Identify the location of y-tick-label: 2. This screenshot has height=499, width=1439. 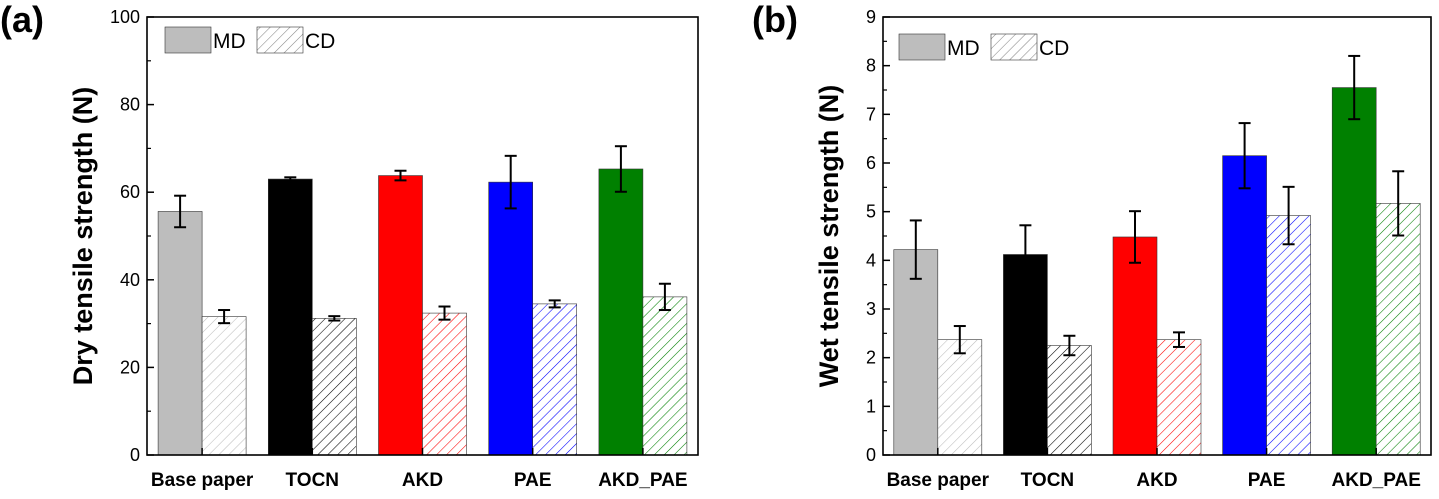
(871, 358).